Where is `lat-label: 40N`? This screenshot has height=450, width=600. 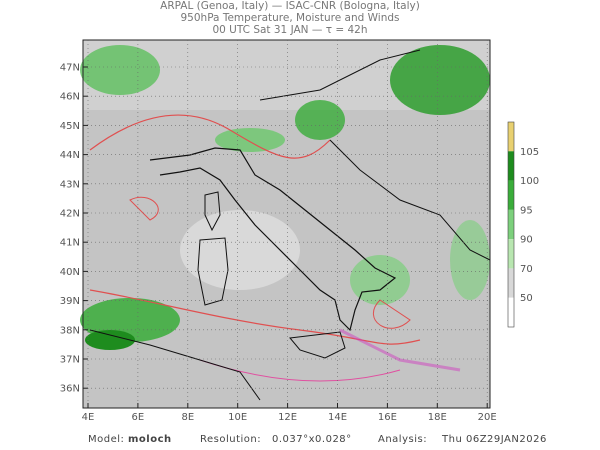
lat-label: 40N is located at coordinates (70, 272).